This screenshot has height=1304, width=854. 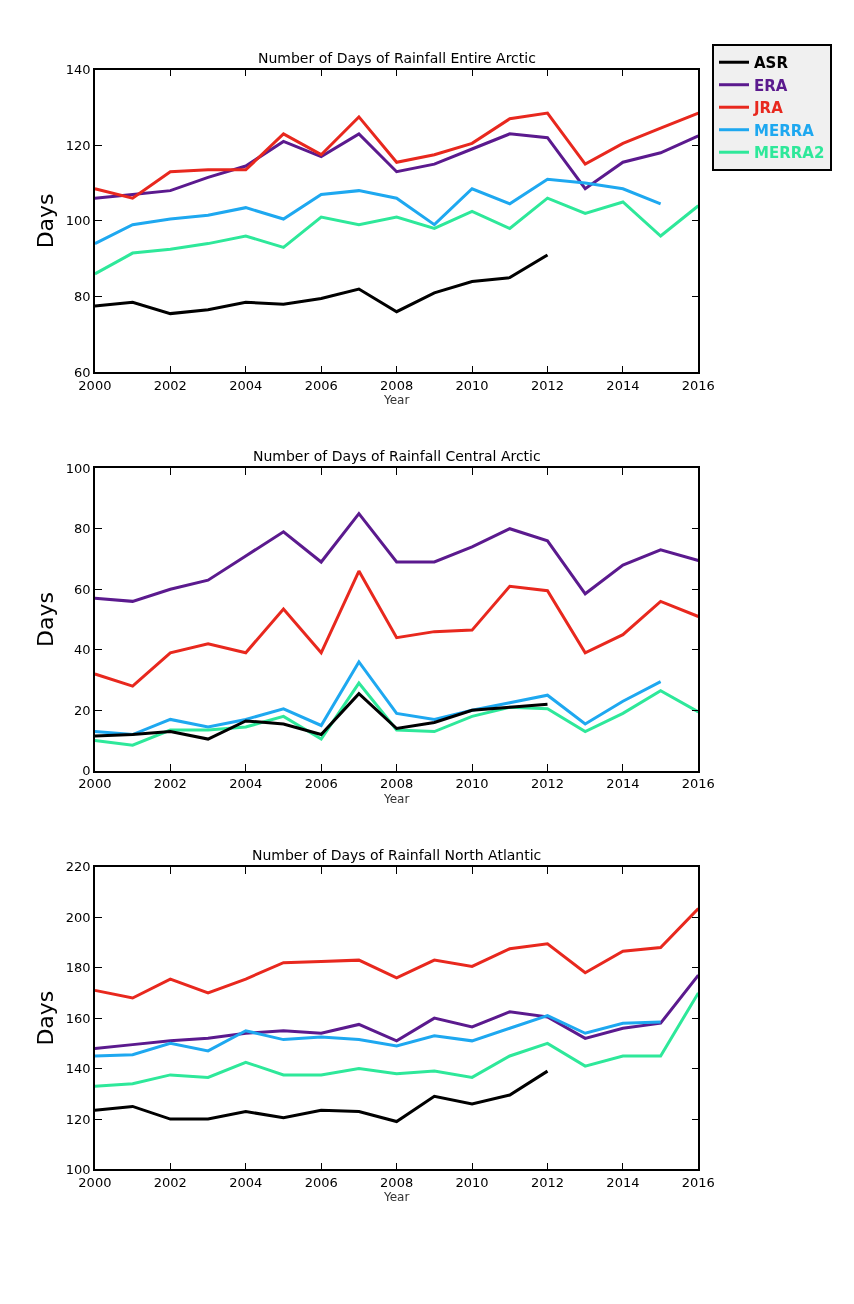 I want to click on legend-label: MERRA2, so click(x=789, y=153).